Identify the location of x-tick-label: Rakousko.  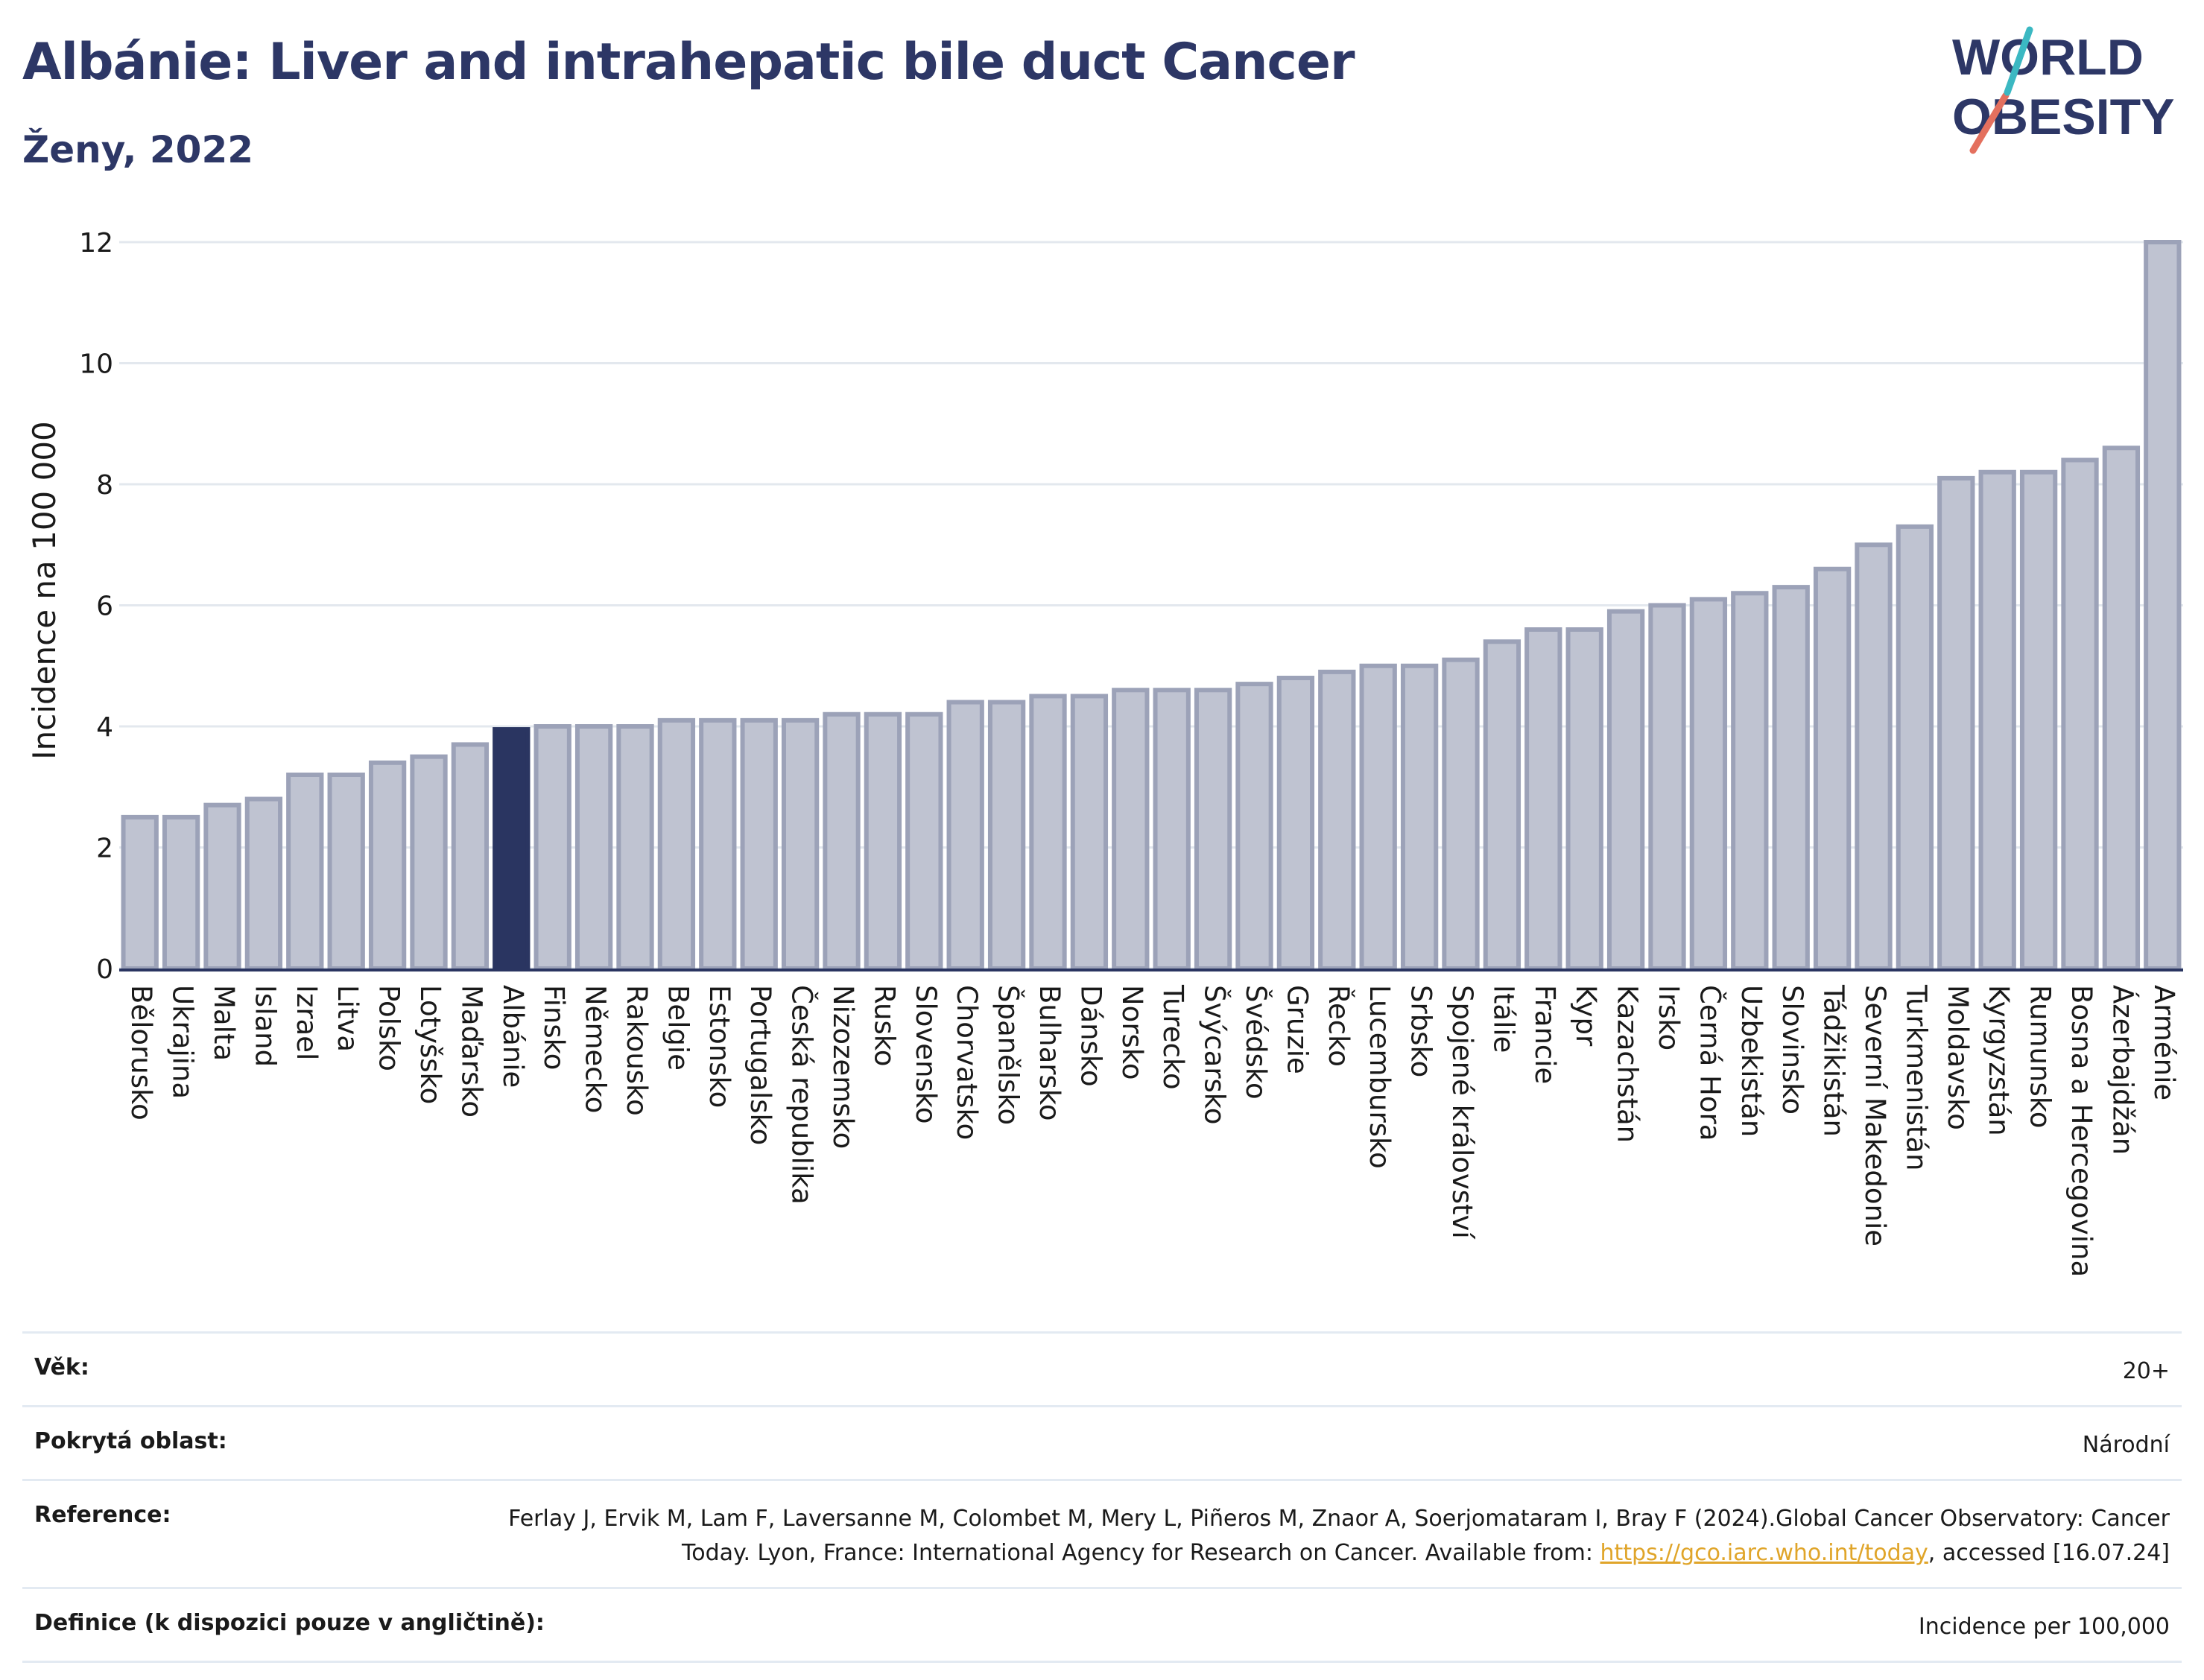
(637, 1050).